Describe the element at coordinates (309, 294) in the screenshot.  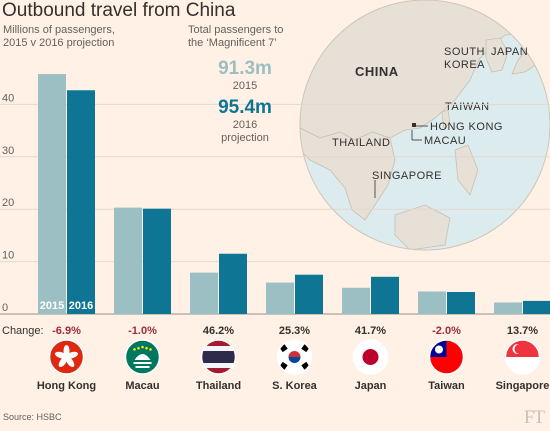
I see `bar-s-korea-2016` at that location.